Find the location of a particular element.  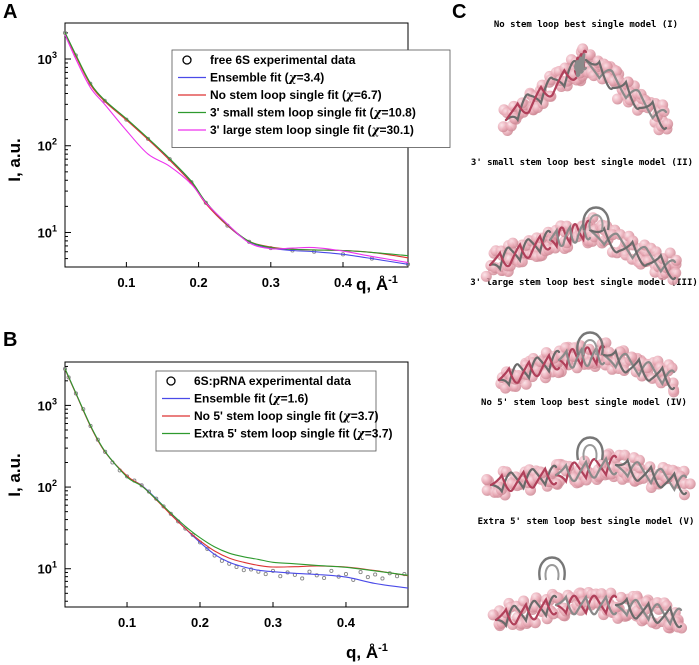

panel-letter-c: C is located at coordinates (459, 12).